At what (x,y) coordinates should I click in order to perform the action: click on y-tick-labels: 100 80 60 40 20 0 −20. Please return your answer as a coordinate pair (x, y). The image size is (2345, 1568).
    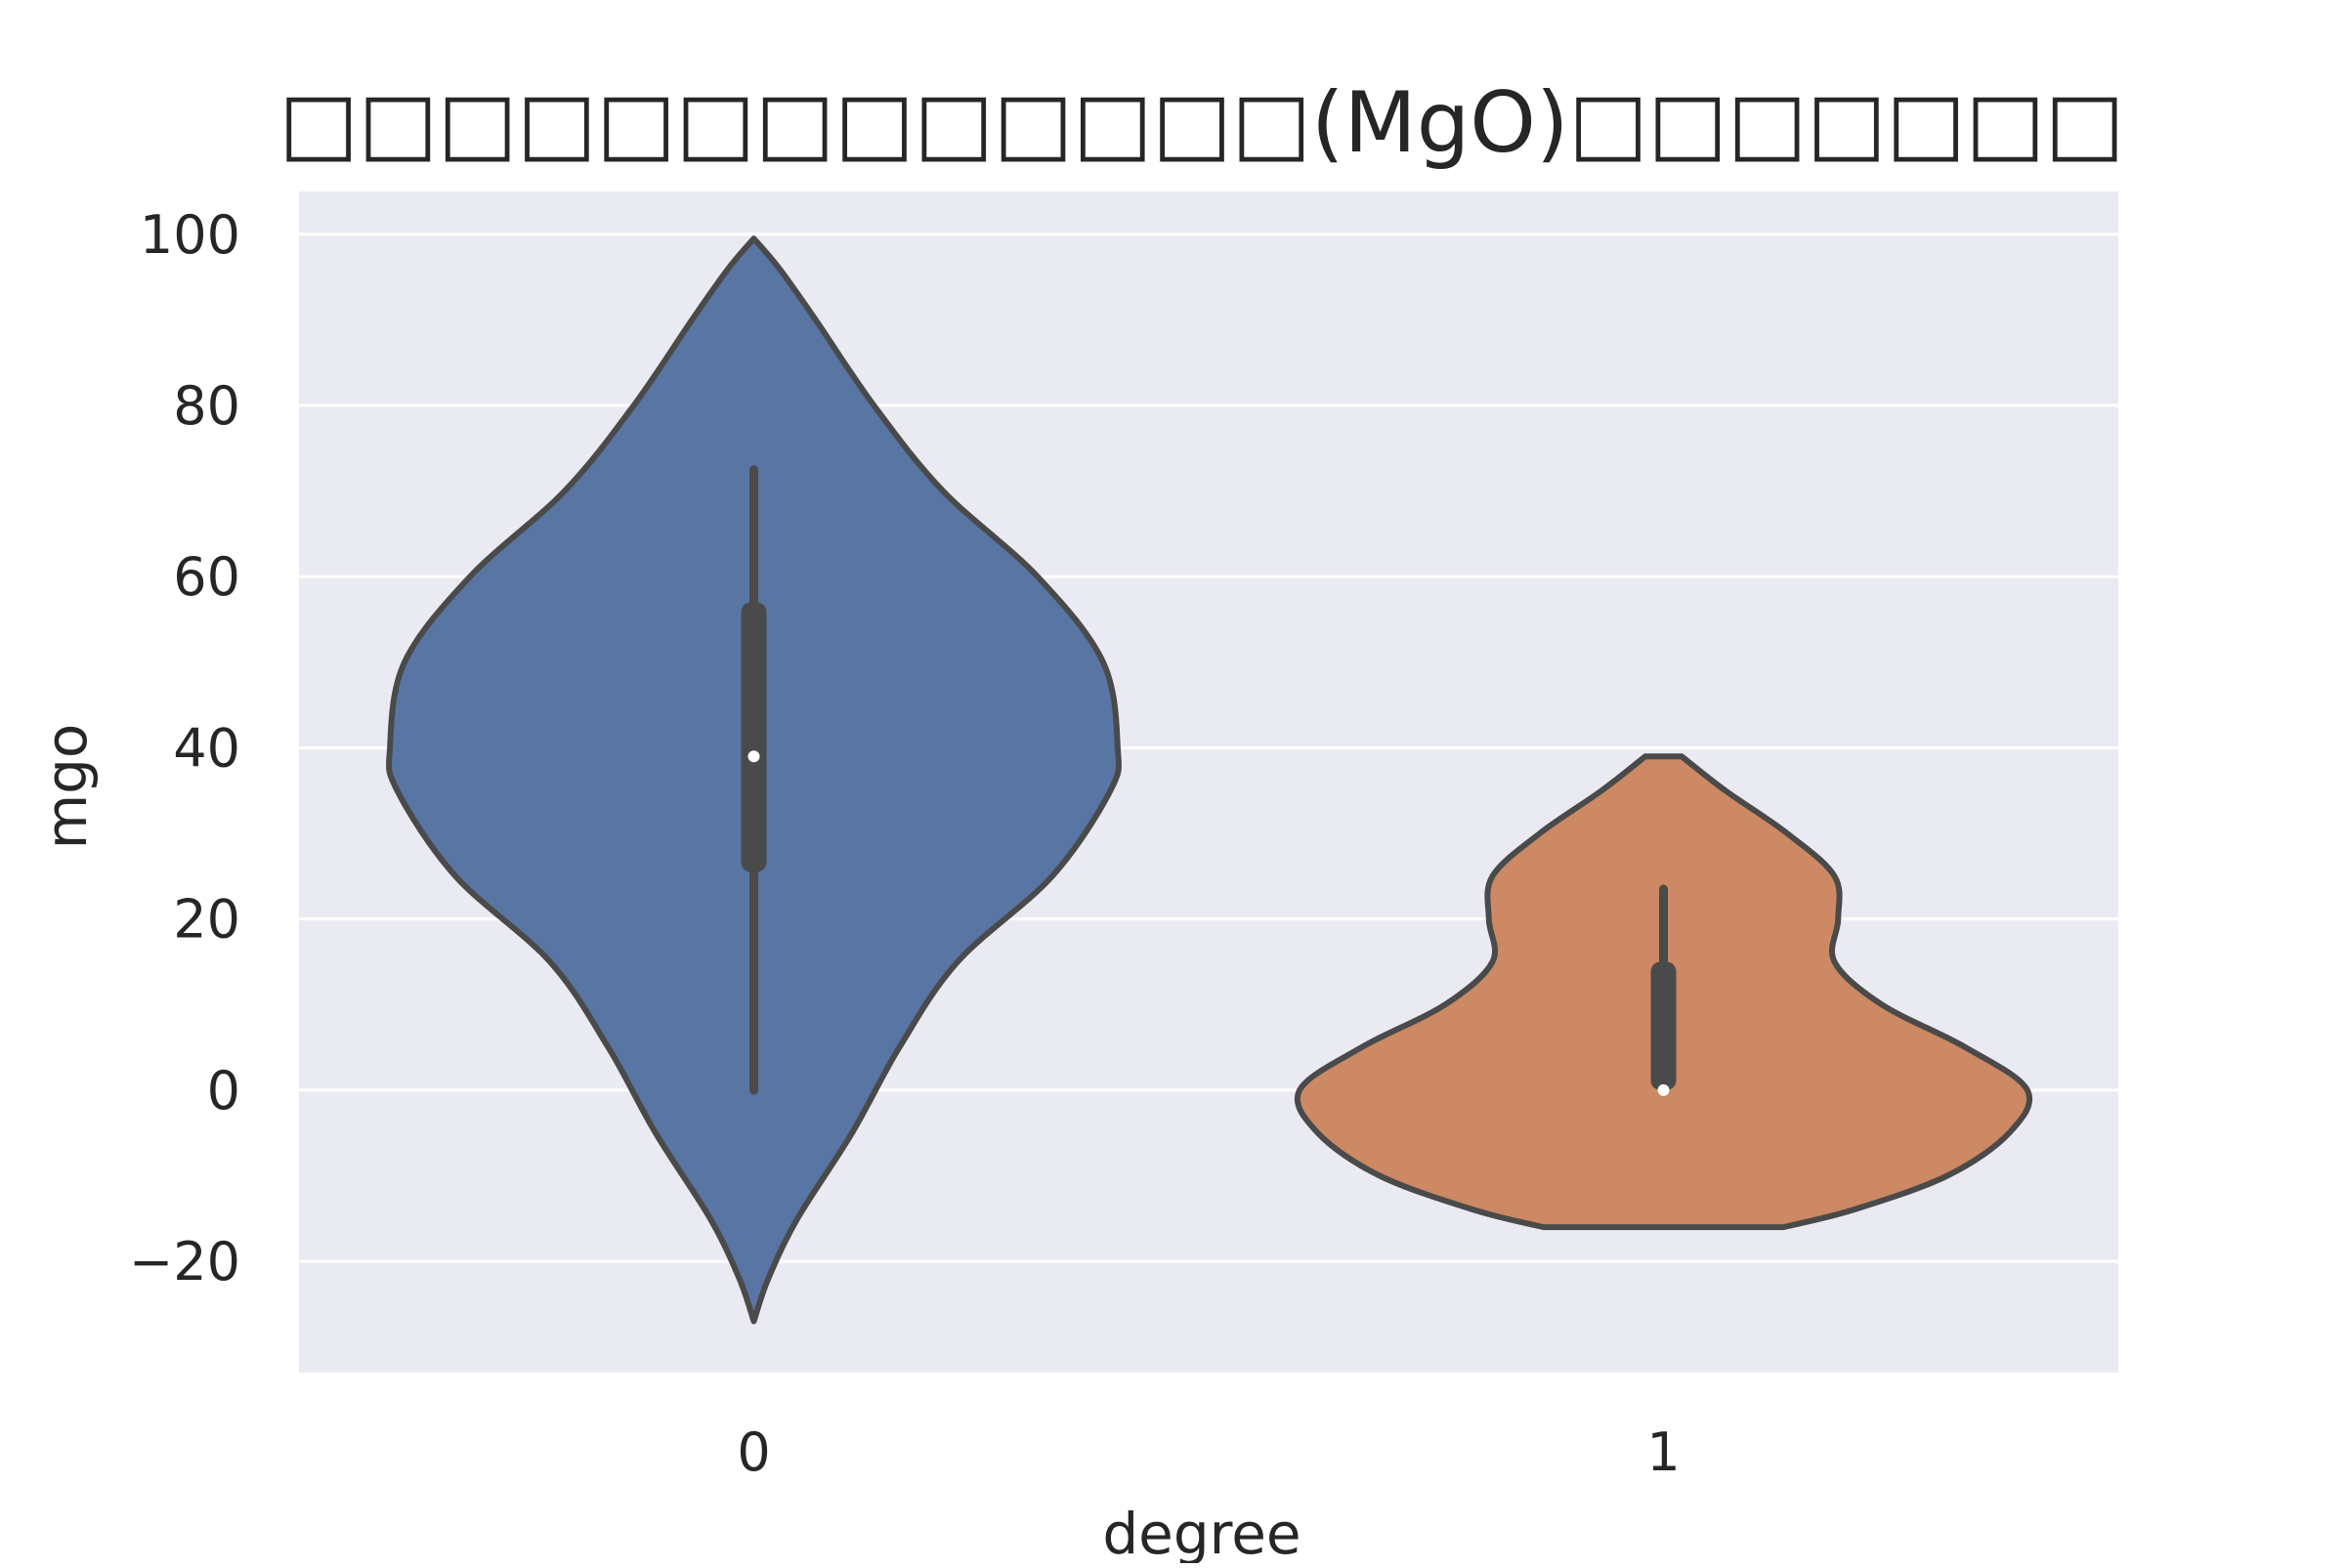
    Looking at the image, I should click on (184, 748).